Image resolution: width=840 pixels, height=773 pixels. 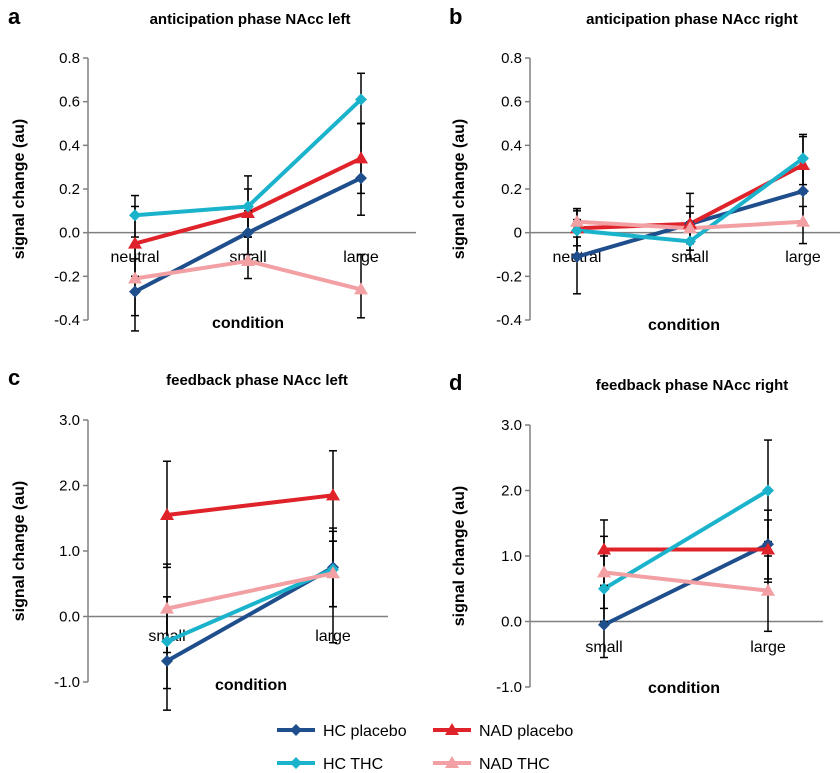 What do you see at coordinates (250, 591) in the screenshot?
I see `panel-c-line-nad-thc` at bounding box center [250, 591].